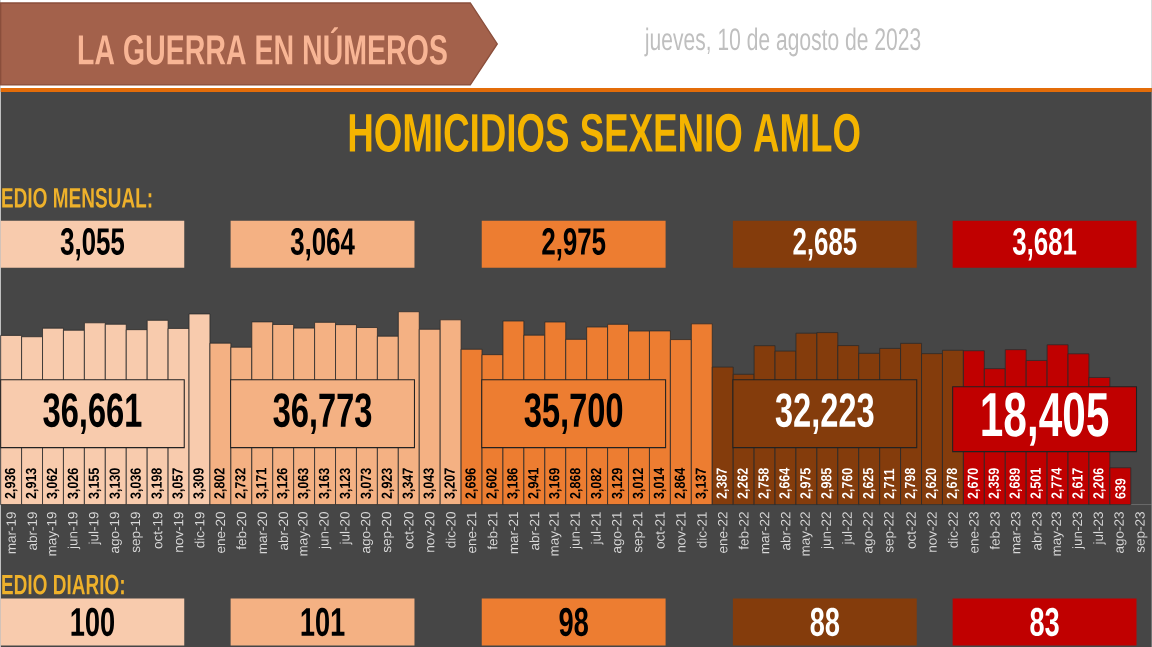  Describe the element at coordinates (681, 531) in the screenshot. I see `x-tick-label: nov-21` at that location.